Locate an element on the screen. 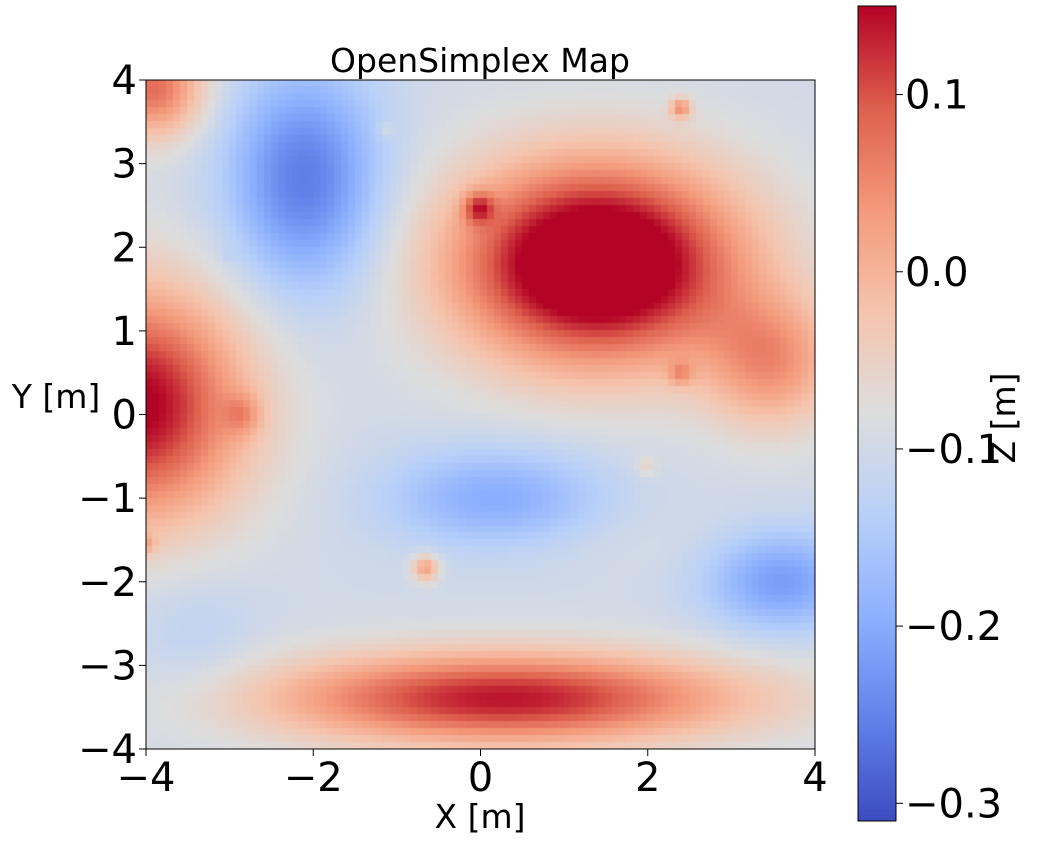 The height and width of the screenshot is (841, 1040). colorbar-ticks: −0.3 −0.2 −0.1 0.0 0.1 is located at coordinates (949, 450).